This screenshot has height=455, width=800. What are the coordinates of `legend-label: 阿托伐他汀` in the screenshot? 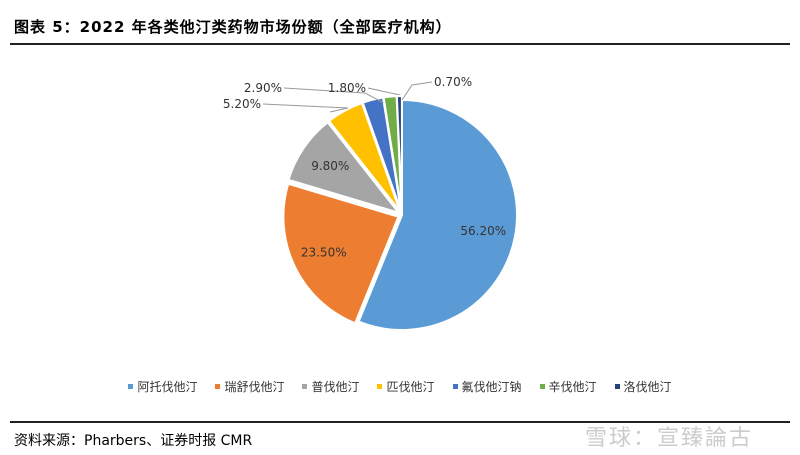 It's located at (167, 387).